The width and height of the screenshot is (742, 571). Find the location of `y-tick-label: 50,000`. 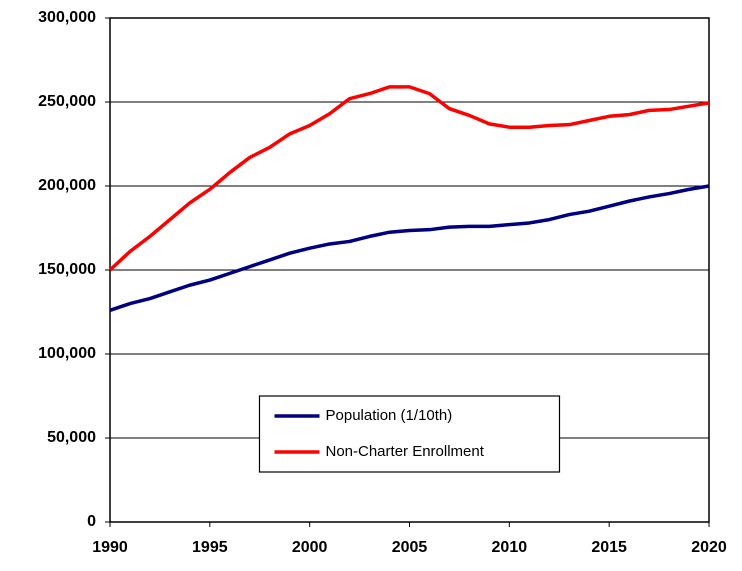

y-tick-label: 50,000 is located at coordinates (71, 437).